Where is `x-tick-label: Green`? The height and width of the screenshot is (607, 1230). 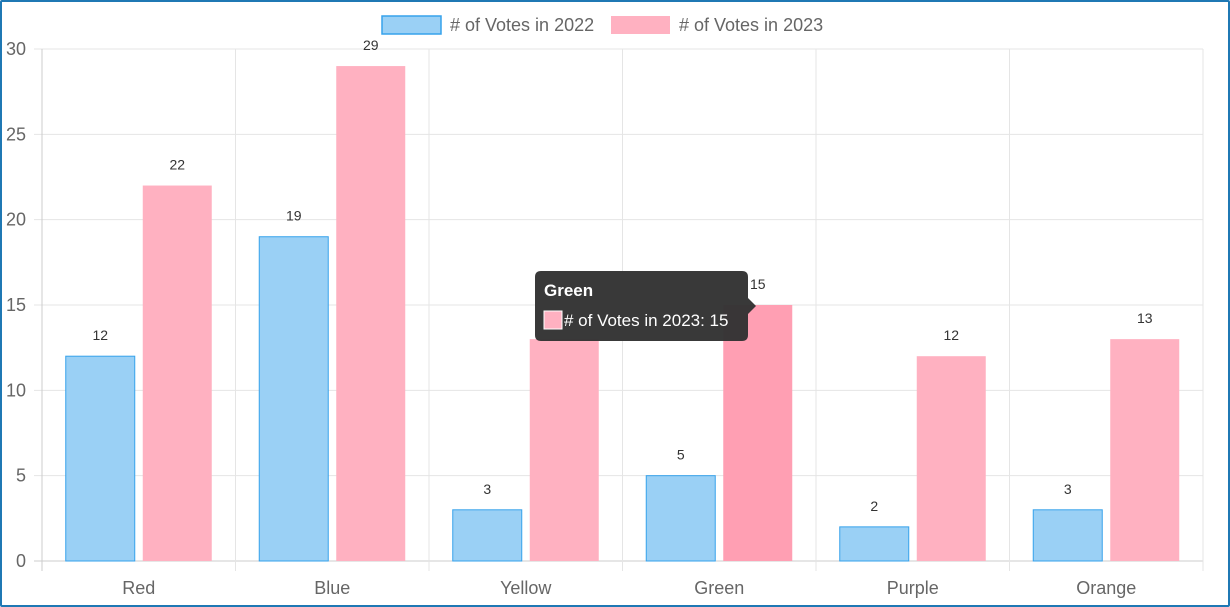
x-tick-label: Green is located at coordinates (719, 588).